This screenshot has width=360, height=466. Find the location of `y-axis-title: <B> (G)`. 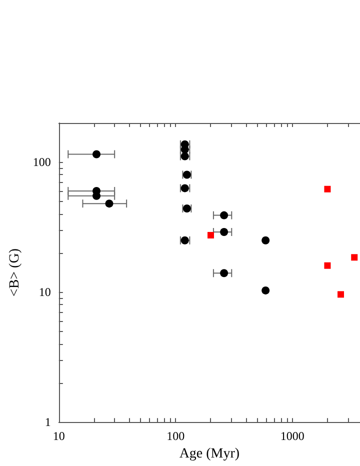

y-axis-title: <B> (G) is located at coordinates (15, 272).